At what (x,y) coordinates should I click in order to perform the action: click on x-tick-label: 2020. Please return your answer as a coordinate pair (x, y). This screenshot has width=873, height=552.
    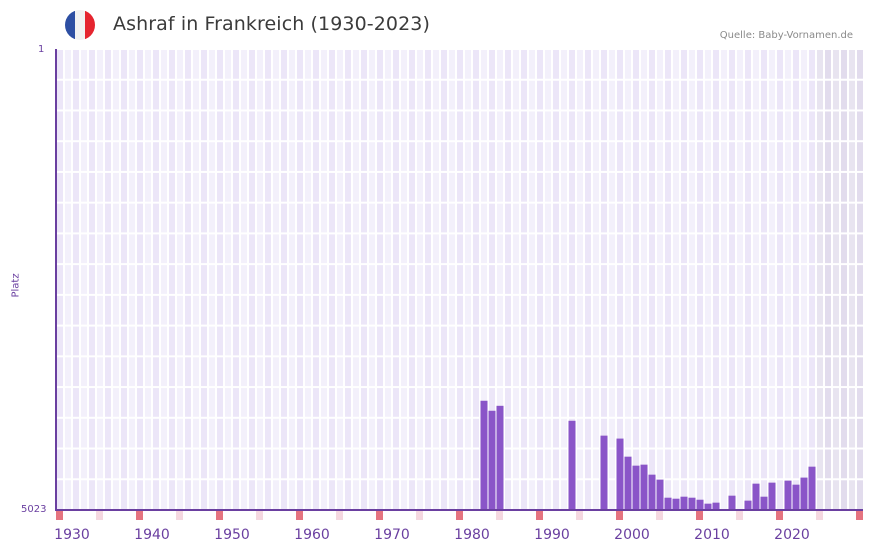
    Looking at the image, I should click on (792, 535).